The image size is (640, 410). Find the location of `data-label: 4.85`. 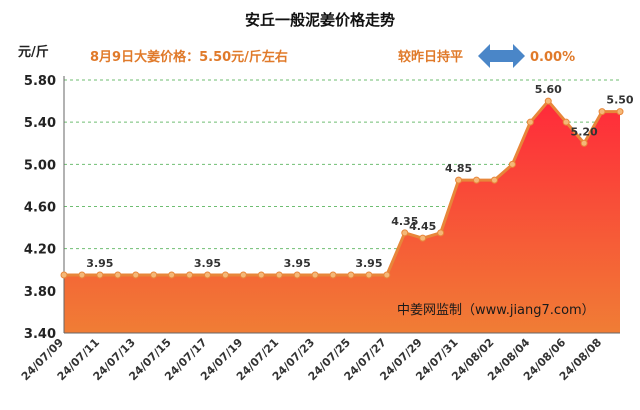

data-label: 4.85 is located at coordinates (458, 168).